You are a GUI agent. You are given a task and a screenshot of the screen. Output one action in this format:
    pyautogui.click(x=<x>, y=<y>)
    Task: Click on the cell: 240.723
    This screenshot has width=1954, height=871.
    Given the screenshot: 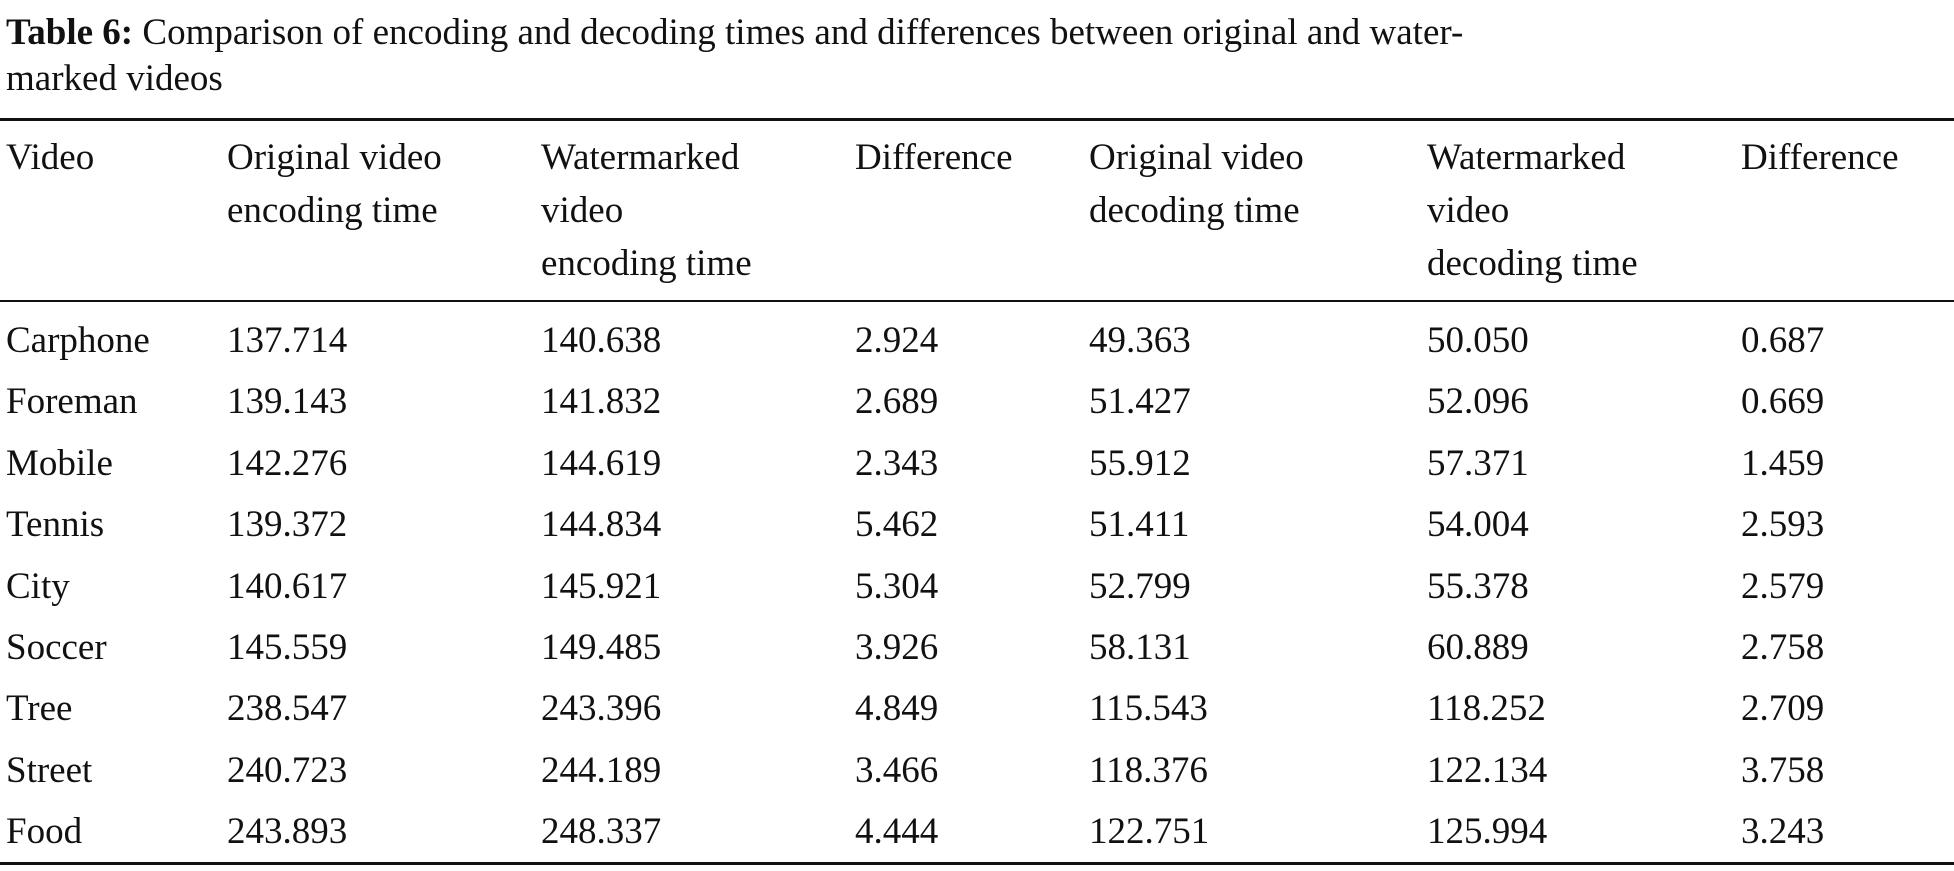 What is the action you would take?
    pyautogui.click(x=287, y=770)
    